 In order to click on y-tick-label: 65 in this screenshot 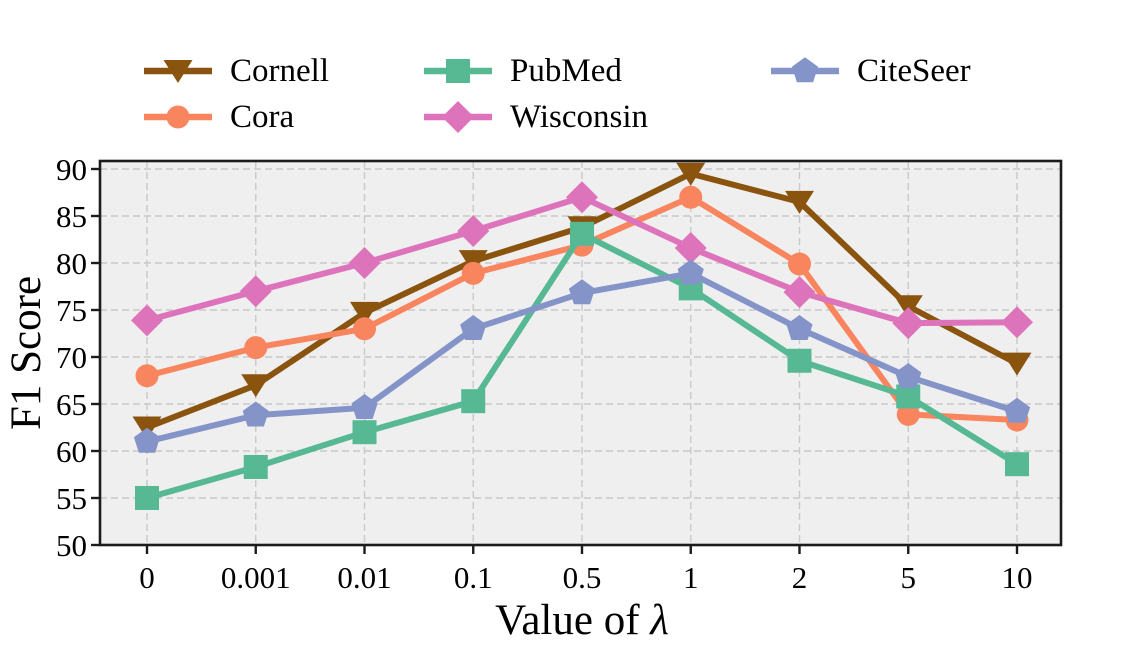, I will do `click(71, 404)`.